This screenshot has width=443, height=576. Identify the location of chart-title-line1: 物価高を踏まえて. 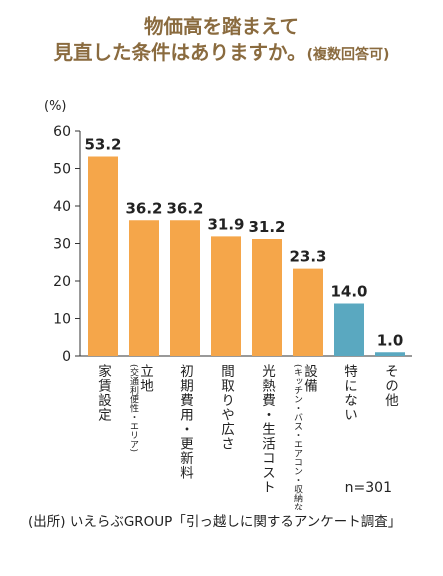
(221, 26).